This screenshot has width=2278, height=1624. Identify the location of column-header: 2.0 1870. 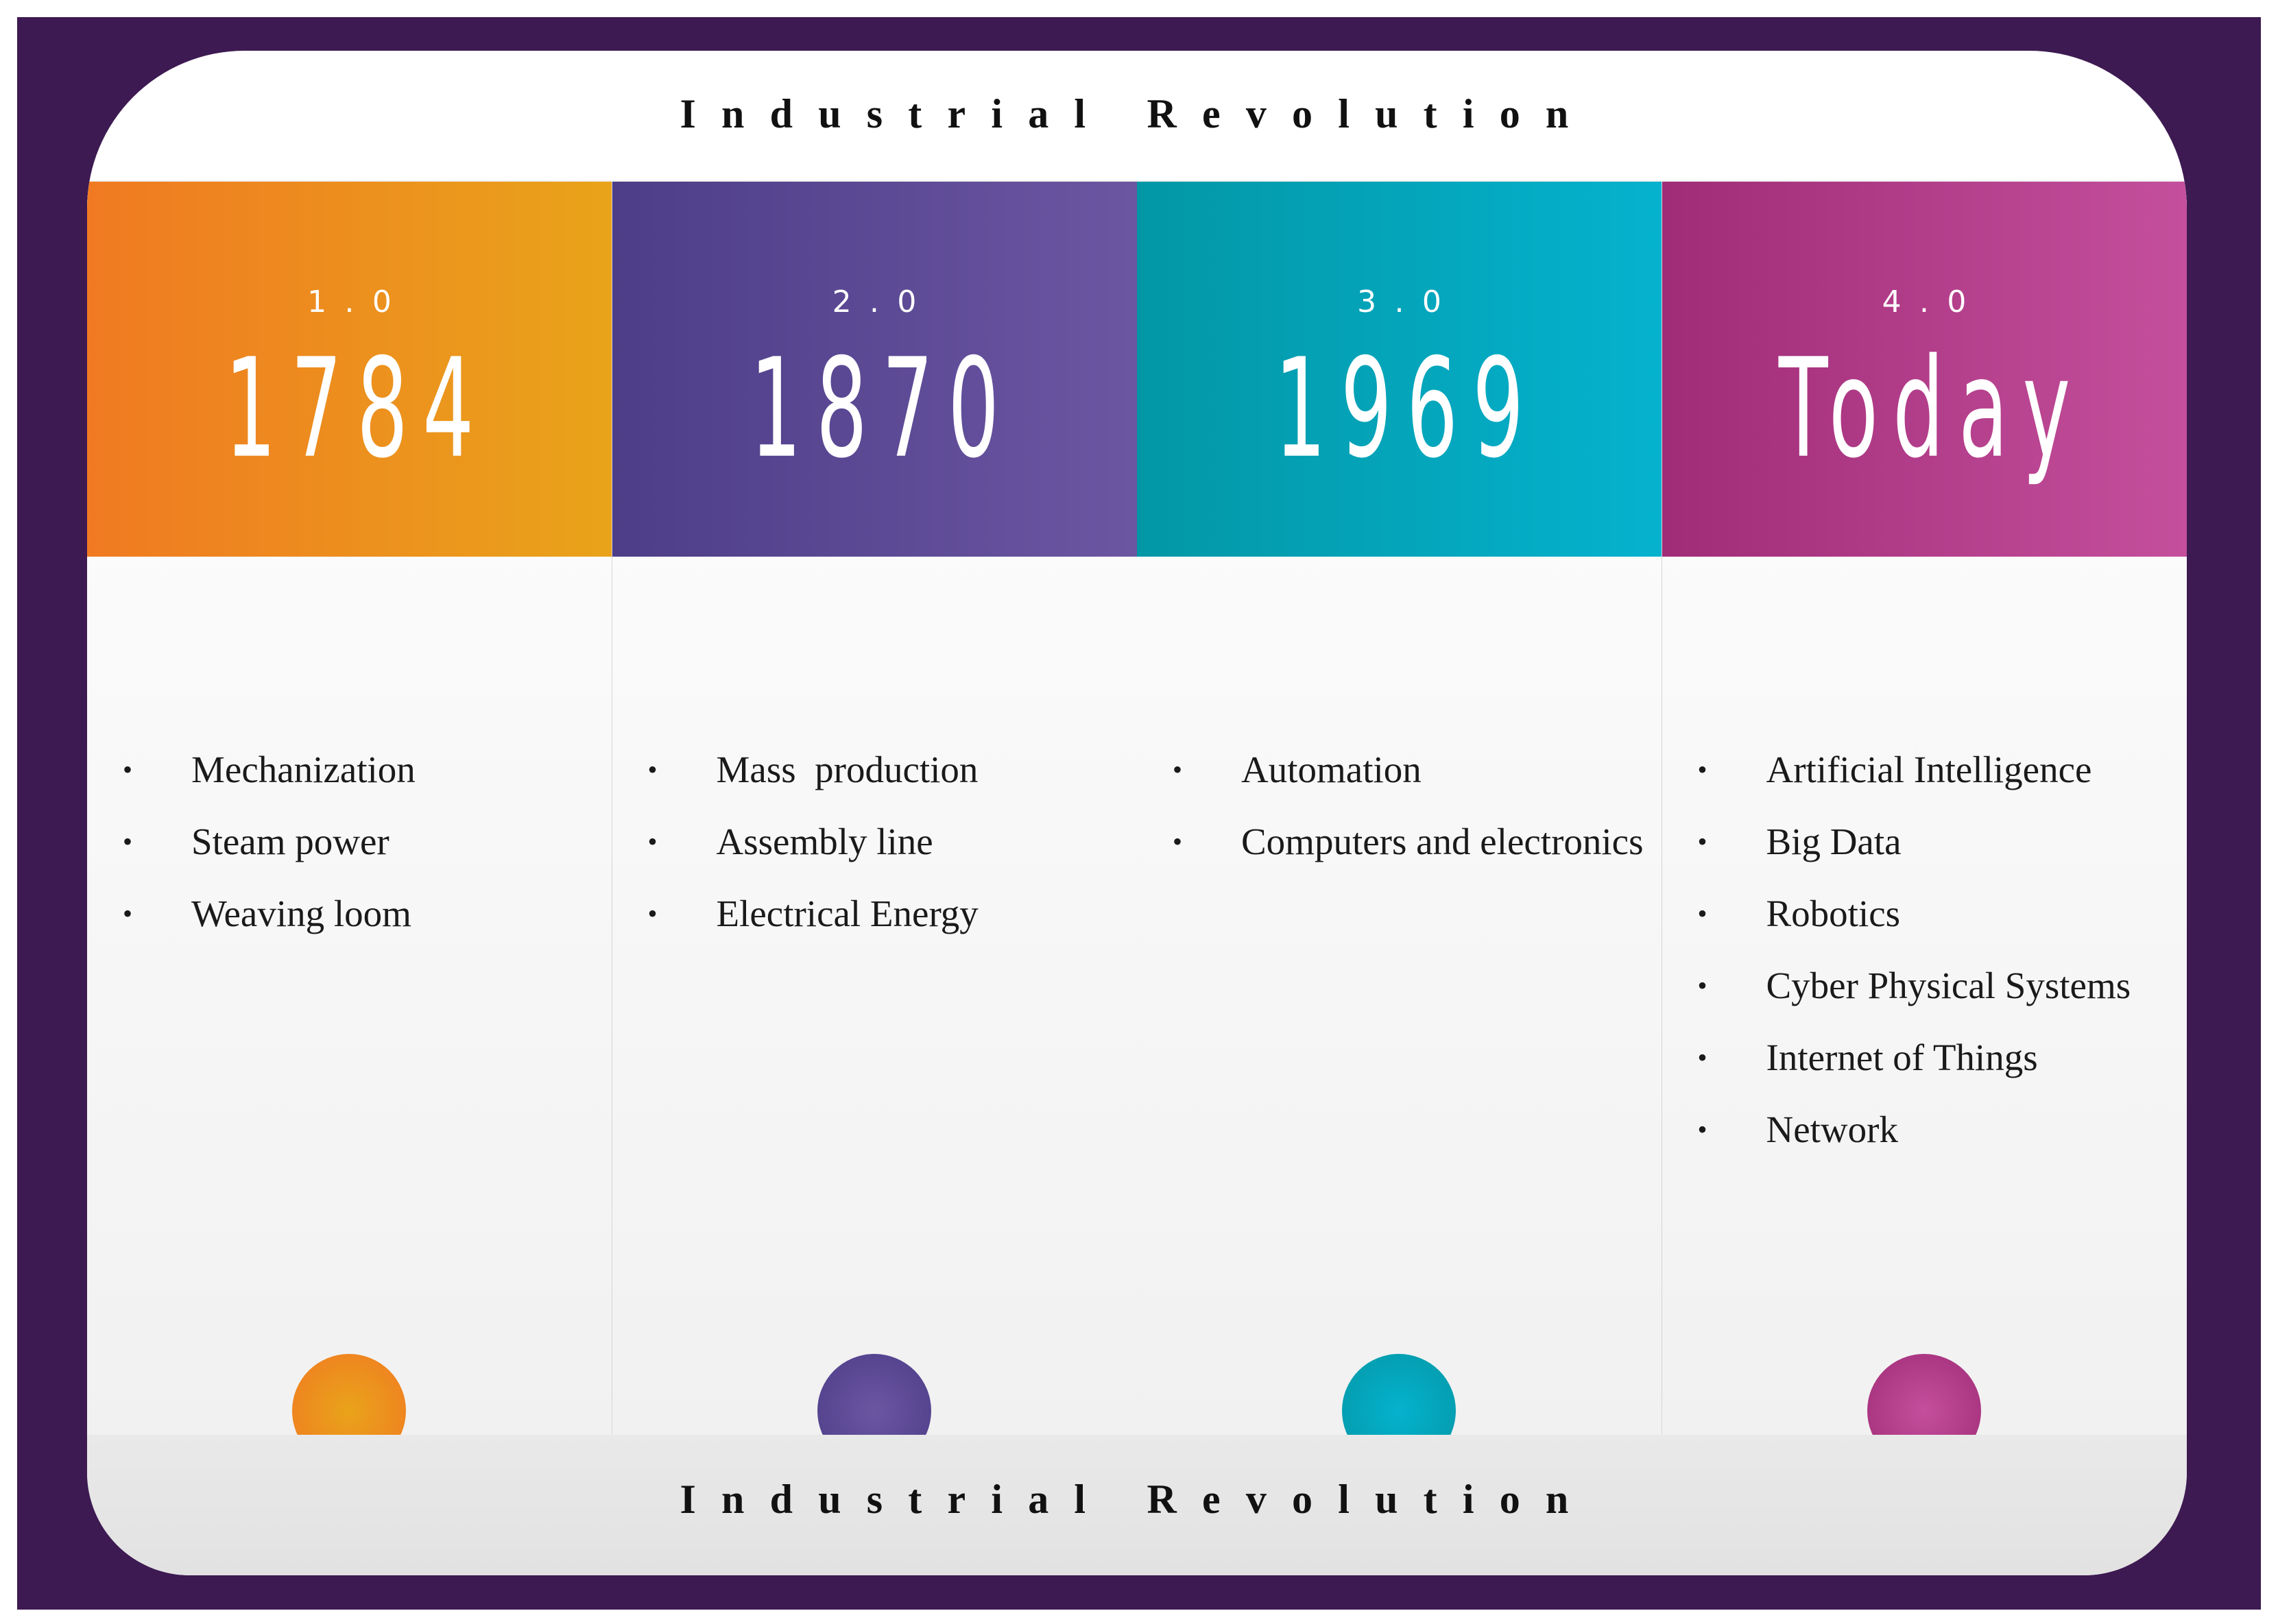
(875, 369).